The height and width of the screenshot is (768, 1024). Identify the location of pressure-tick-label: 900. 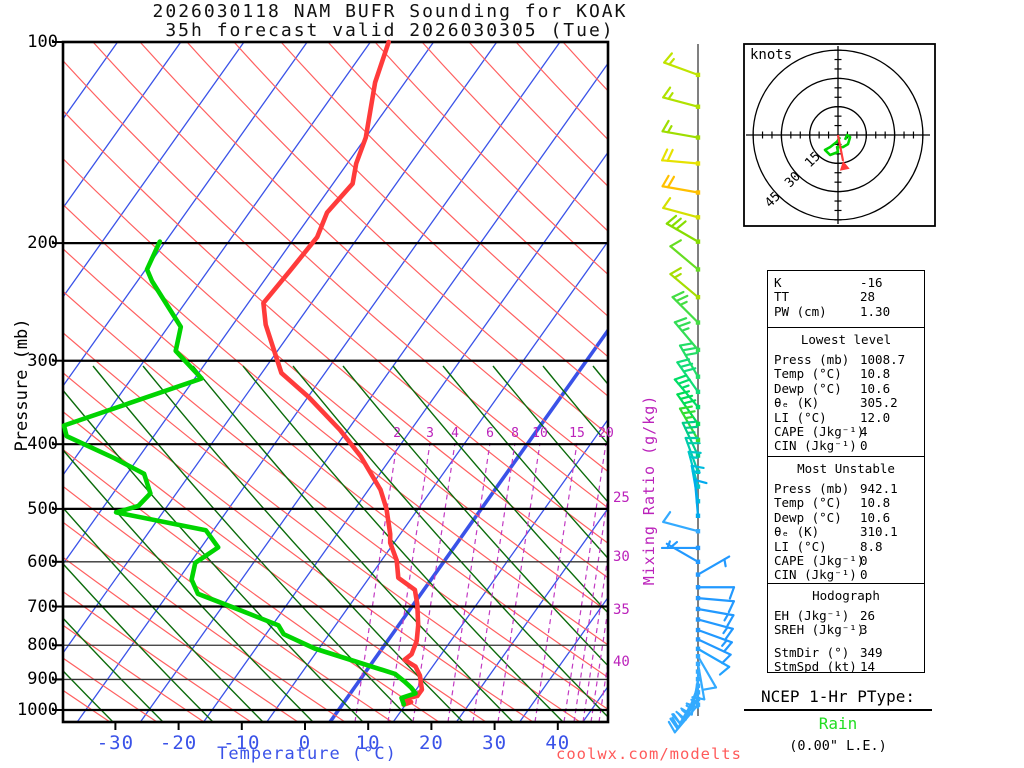
(42, 679).